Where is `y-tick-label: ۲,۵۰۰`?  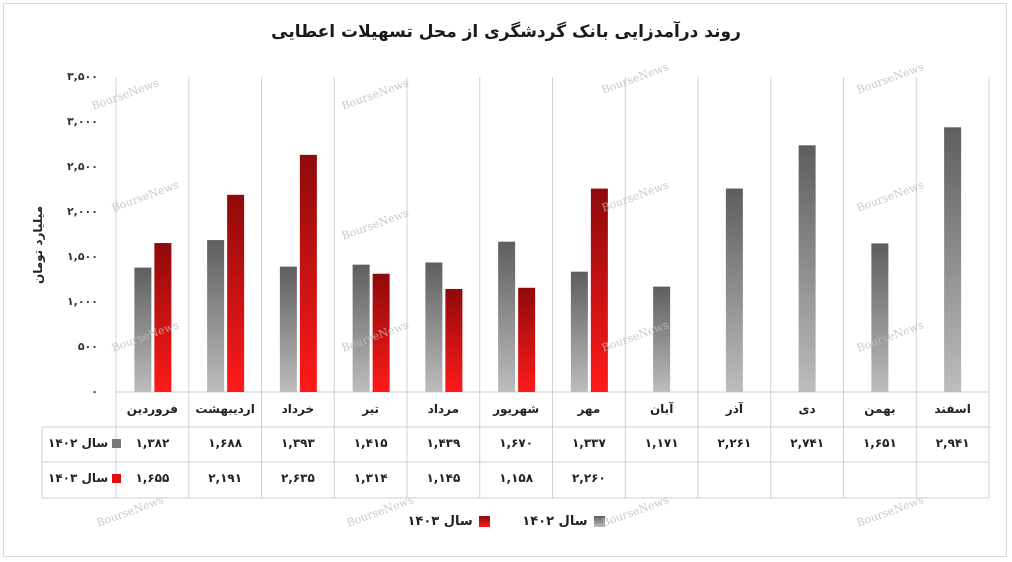
y-tick-label: ۲,۵۰۰ is located at coordinates (82, 166).